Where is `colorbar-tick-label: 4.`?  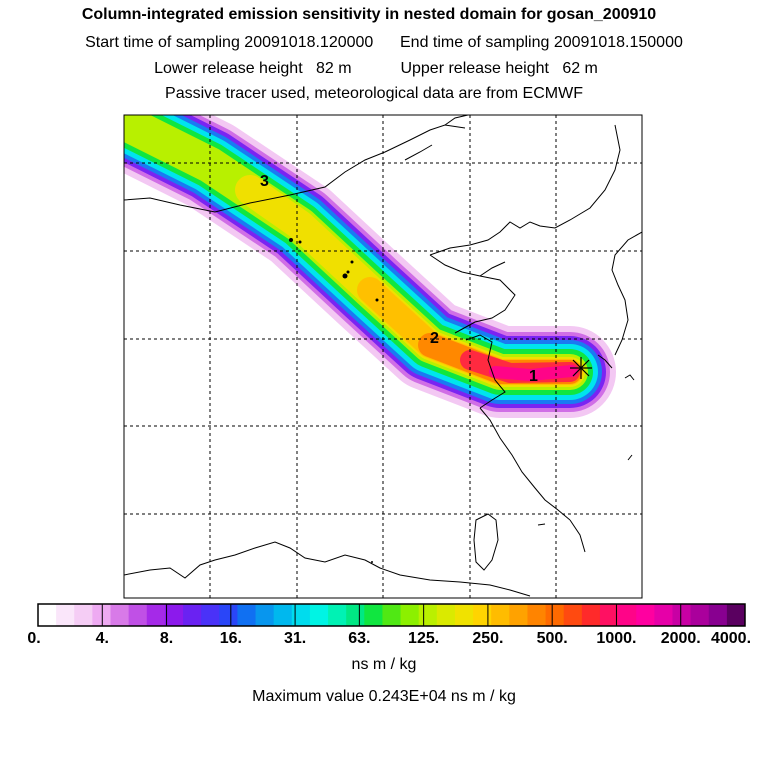 colorbar-tick-label: 4. is located at coordinates (102, 638).